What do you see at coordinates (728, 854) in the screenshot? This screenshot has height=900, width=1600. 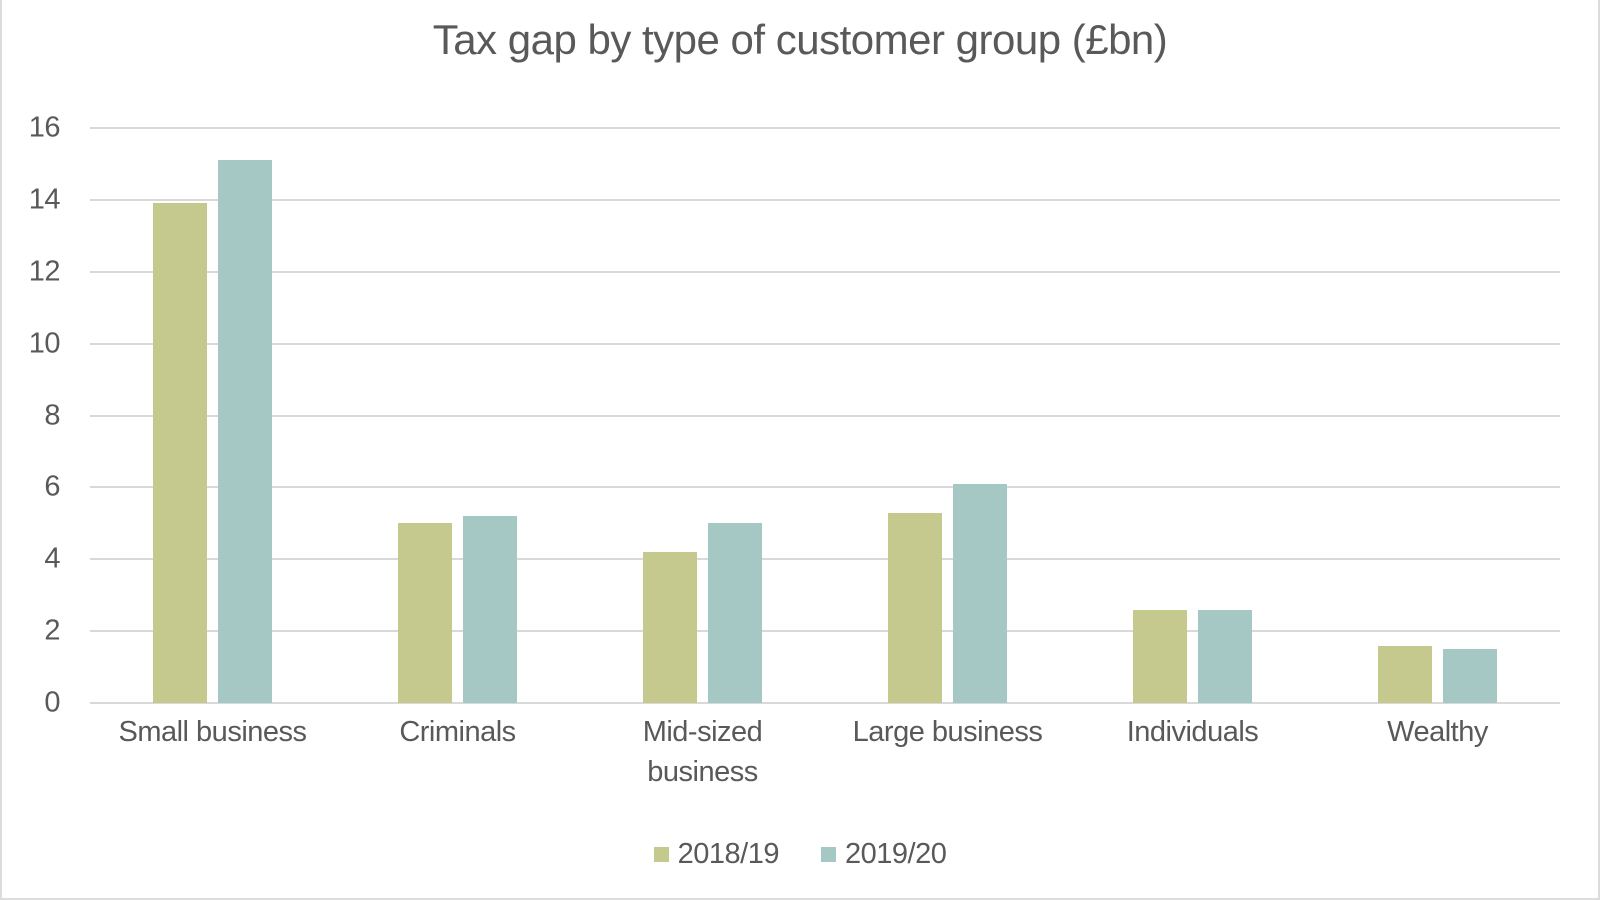 I see `legend-label: 2018/19` at bounding box center [728, 854].